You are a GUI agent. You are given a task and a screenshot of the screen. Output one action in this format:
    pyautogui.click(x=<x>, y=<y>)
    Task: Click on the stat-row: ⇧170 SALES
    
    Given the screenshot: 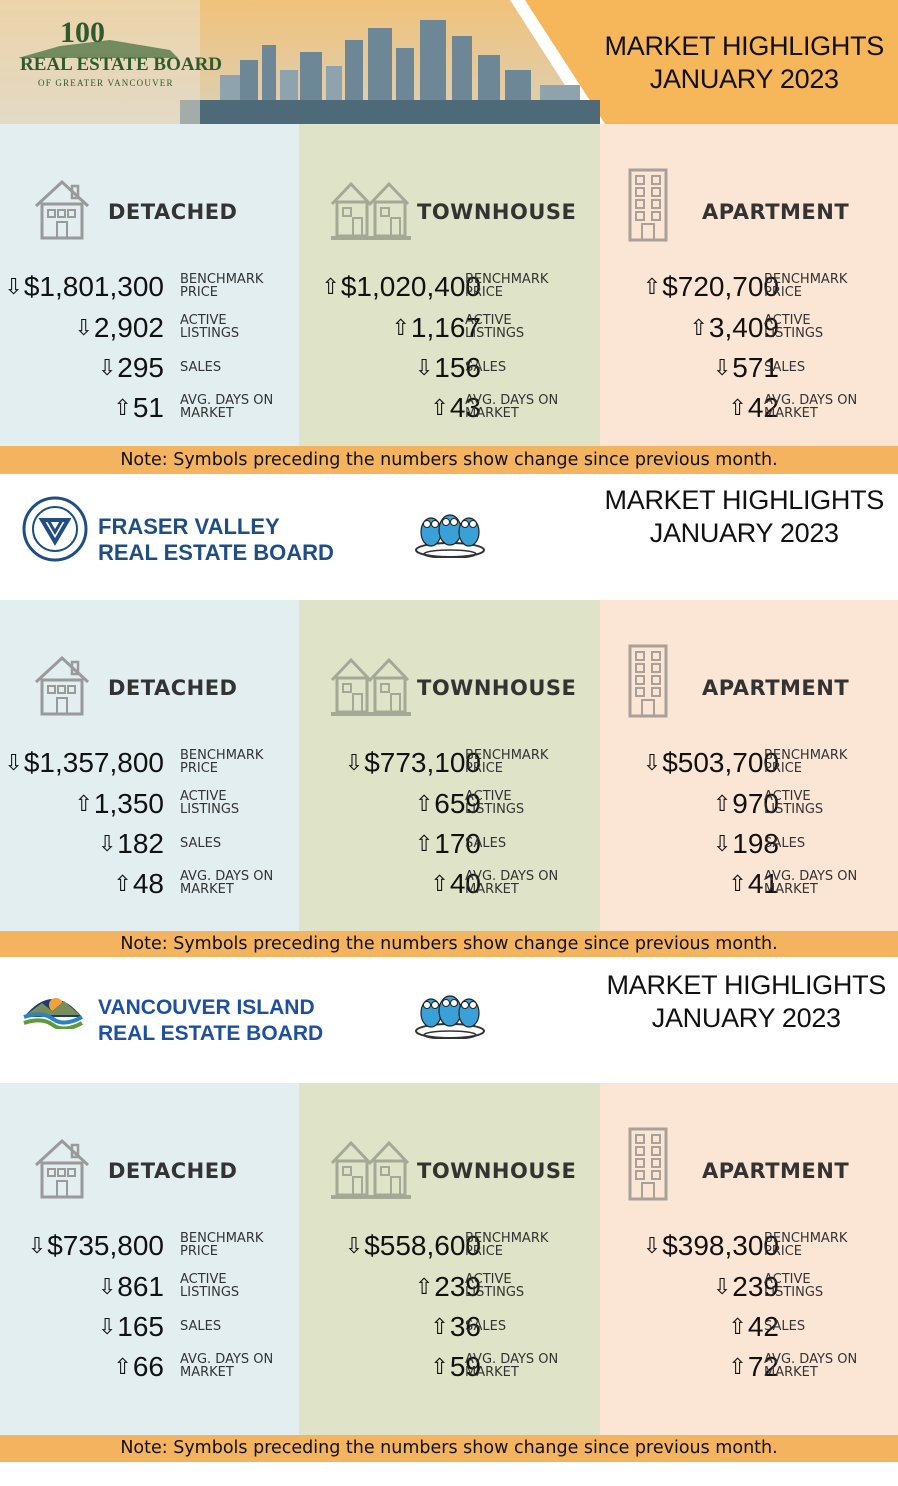 What is the action you would take?
    pyautogui.click(x=449, y=845)
    